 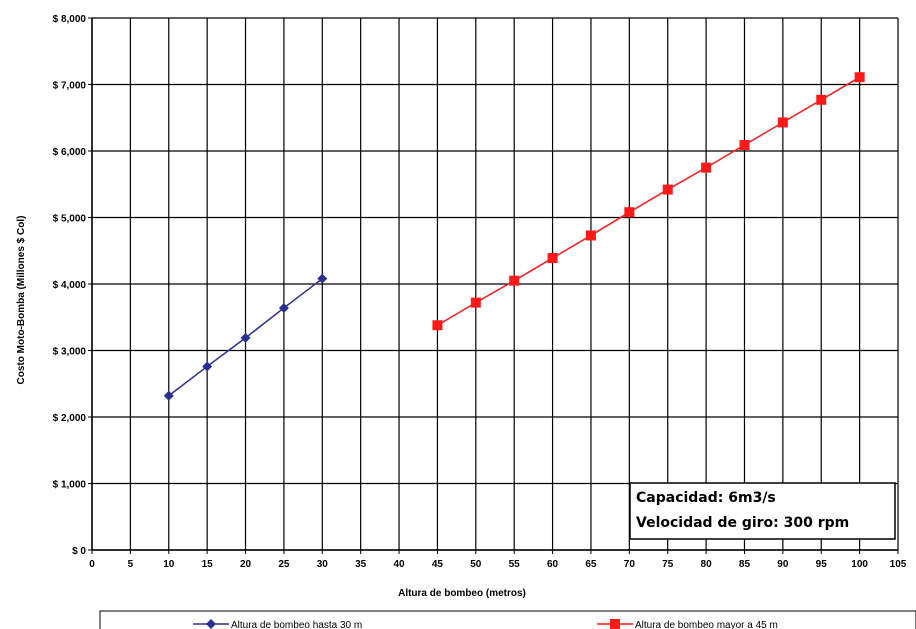 I want to click on x-tick-label: 50, so click(x=476, y=564).